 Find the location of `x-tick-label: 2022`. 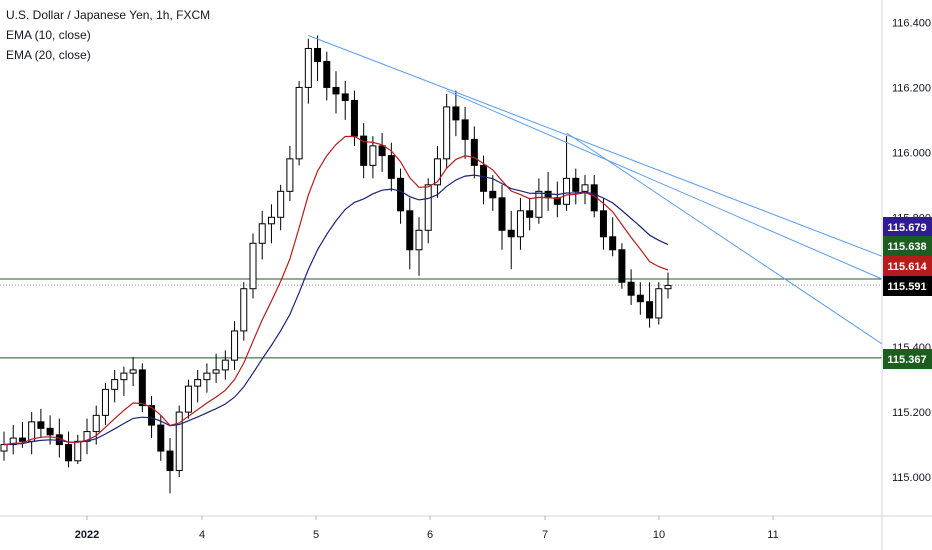

x-tick-label: 2022 is located at coordinates (87, 535).